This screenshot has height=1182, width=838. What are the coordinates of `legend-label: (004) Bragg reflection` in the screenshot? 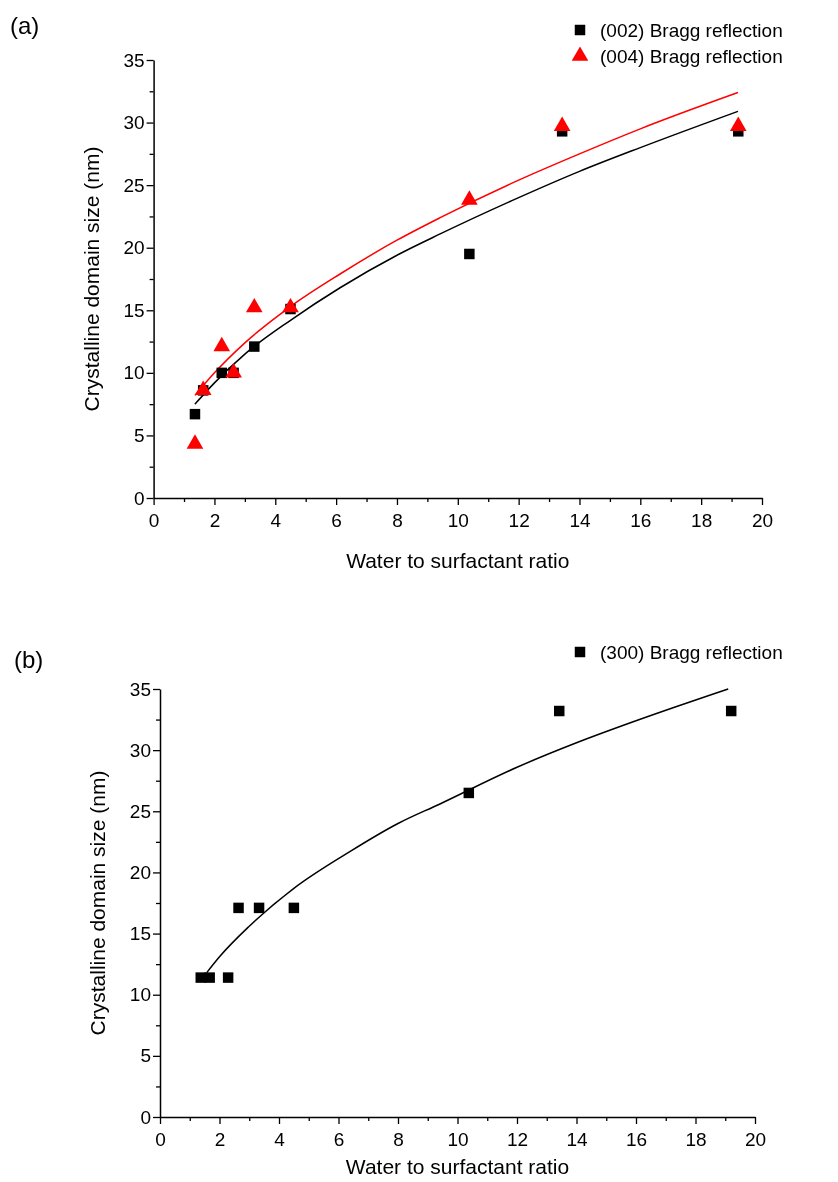 It's located at (691, 56).